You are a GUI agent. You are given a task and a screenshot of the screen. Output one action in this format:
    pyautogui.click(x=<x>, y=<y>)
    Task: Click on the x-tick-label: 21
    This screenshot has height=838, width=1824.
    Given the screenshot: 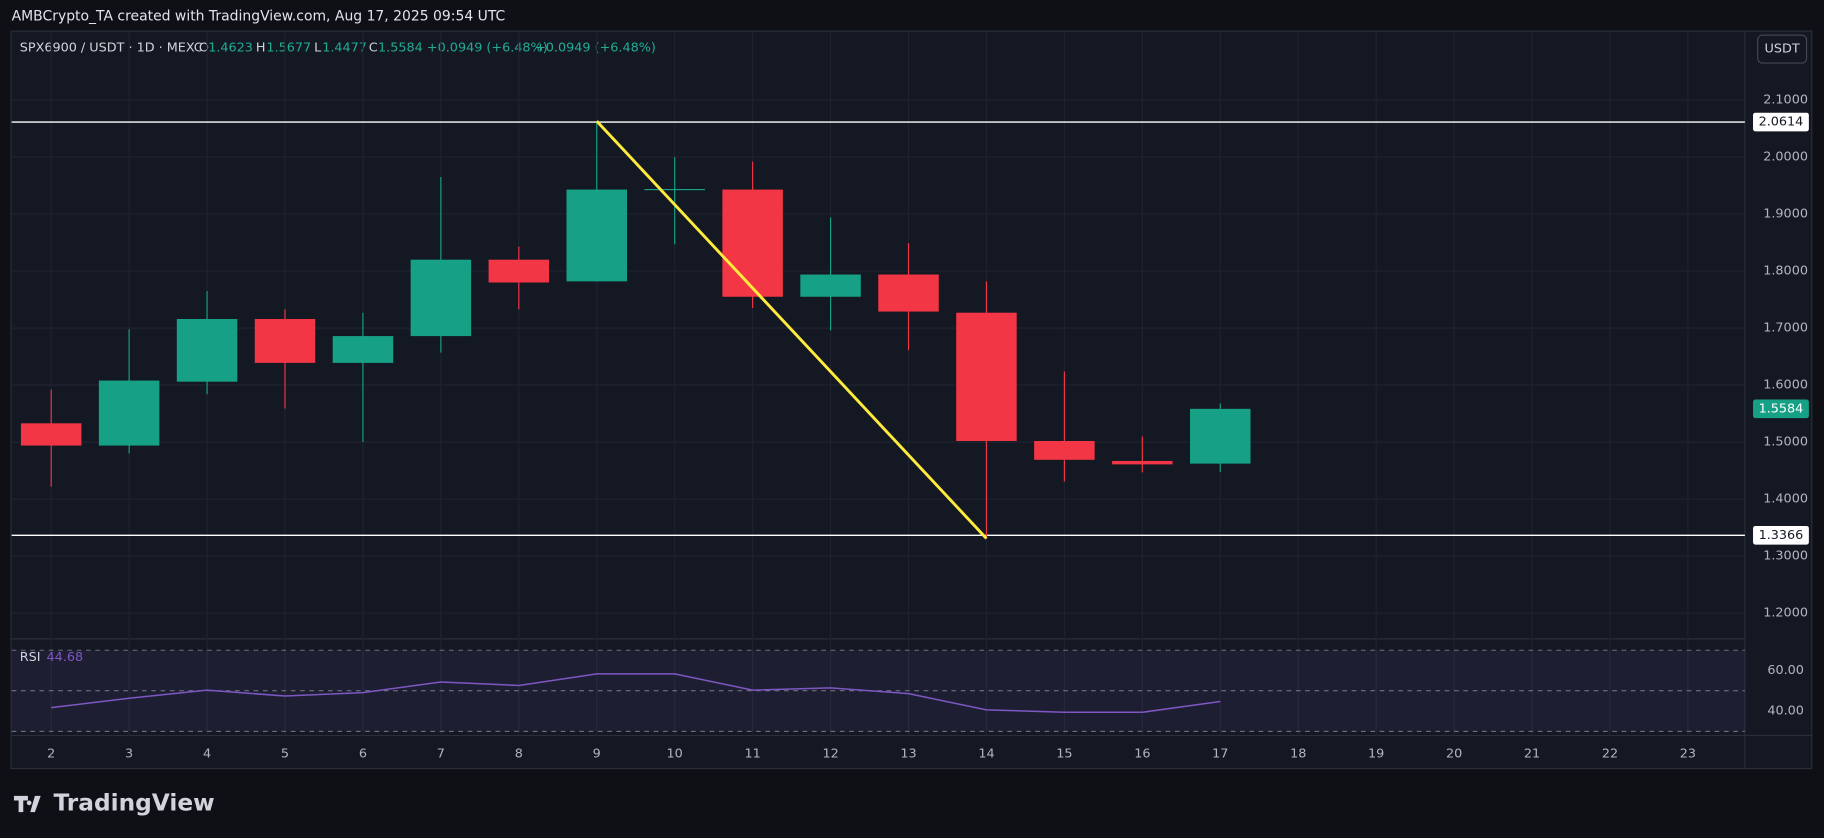 What is the action you would take?
    pyautogui.click(x=1532, y=754)
    